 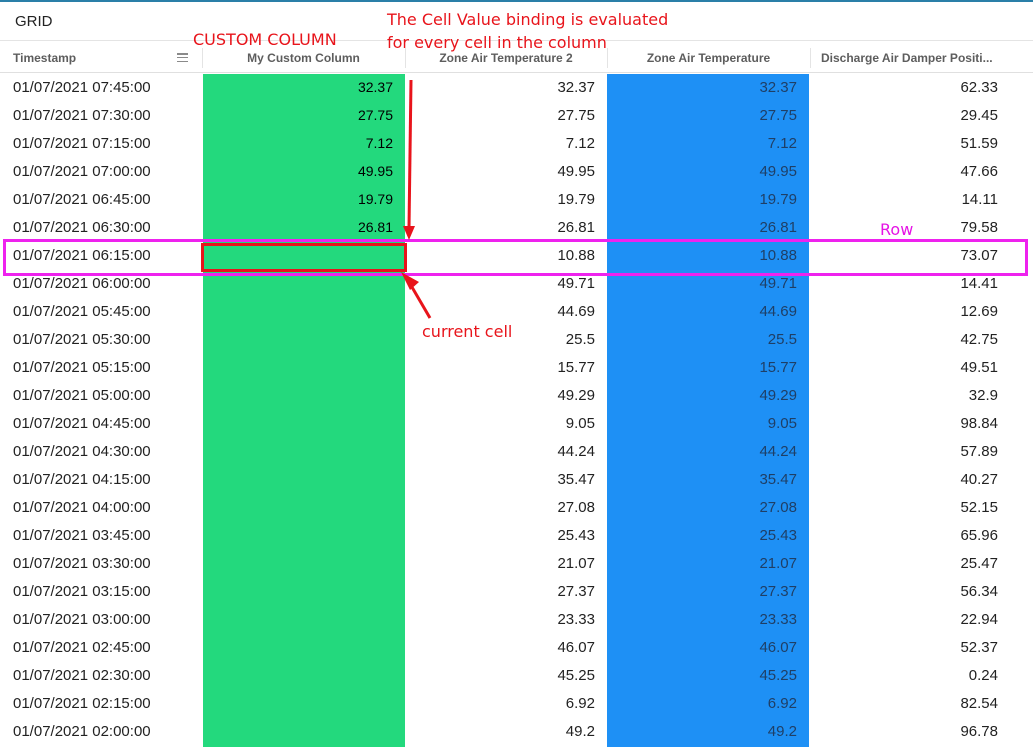 What do you see at coordinates (979, 423) in the screenshot?
I see `cell-damper: 98.84` at bounding box center [979, 423].